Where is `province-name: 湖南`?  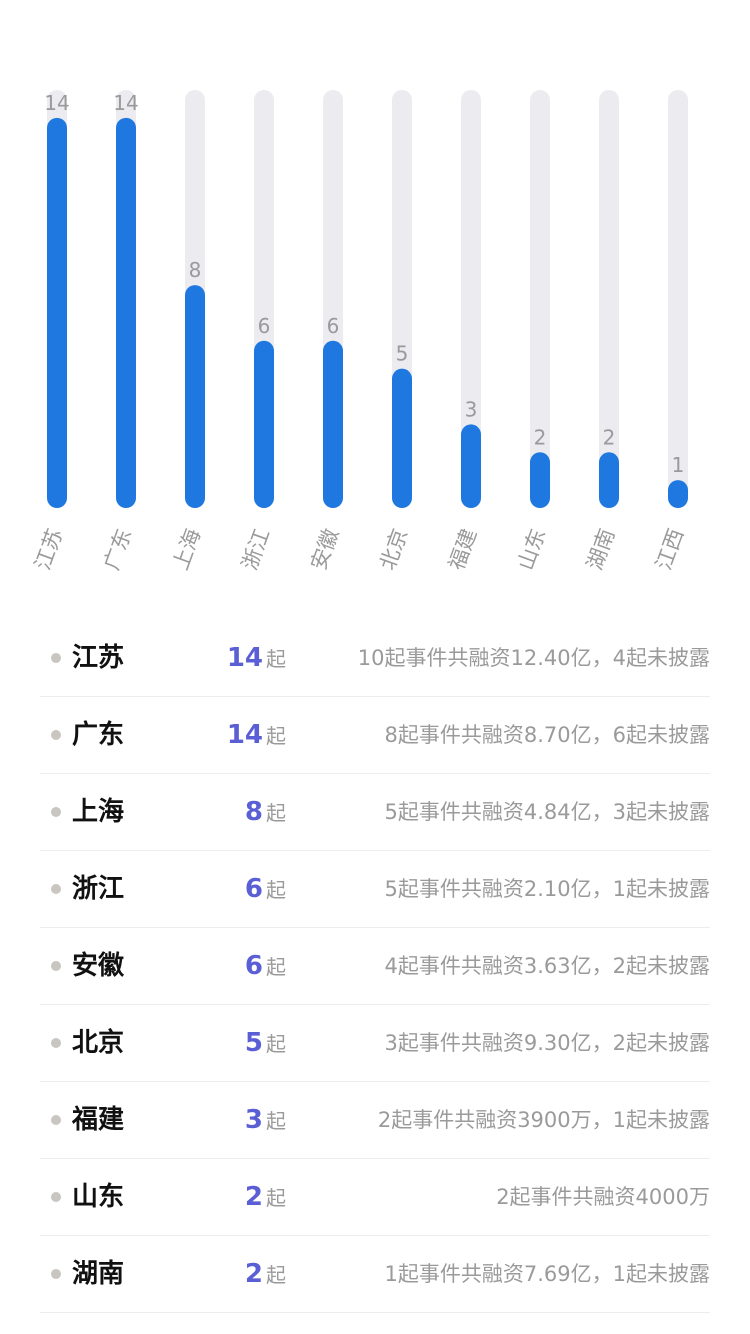 province-name: 湖南 is located at coordinates (98, 1274).